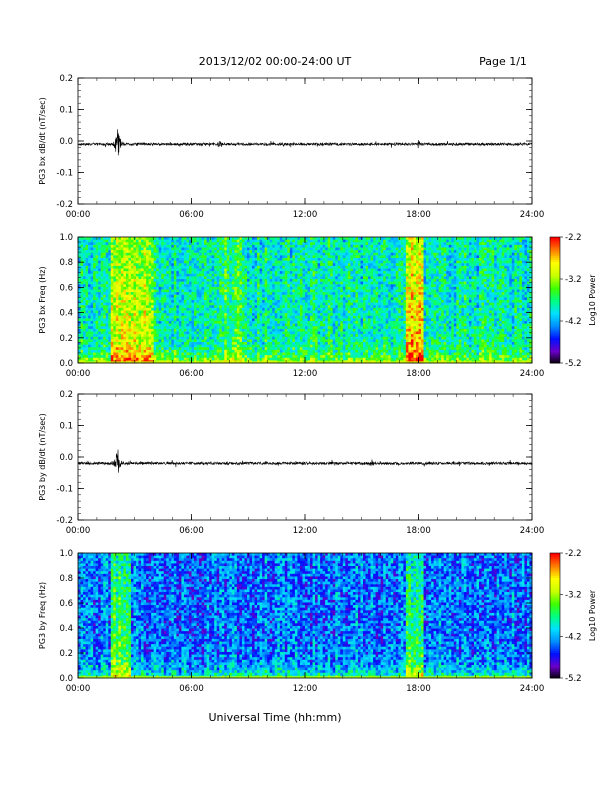 The width and height of the screenshot is (612, 792). What do you see at coordinates (191, 215) in the screenshot?
I see `x-tick-label: 06:00` at bounding box center [191, 215].